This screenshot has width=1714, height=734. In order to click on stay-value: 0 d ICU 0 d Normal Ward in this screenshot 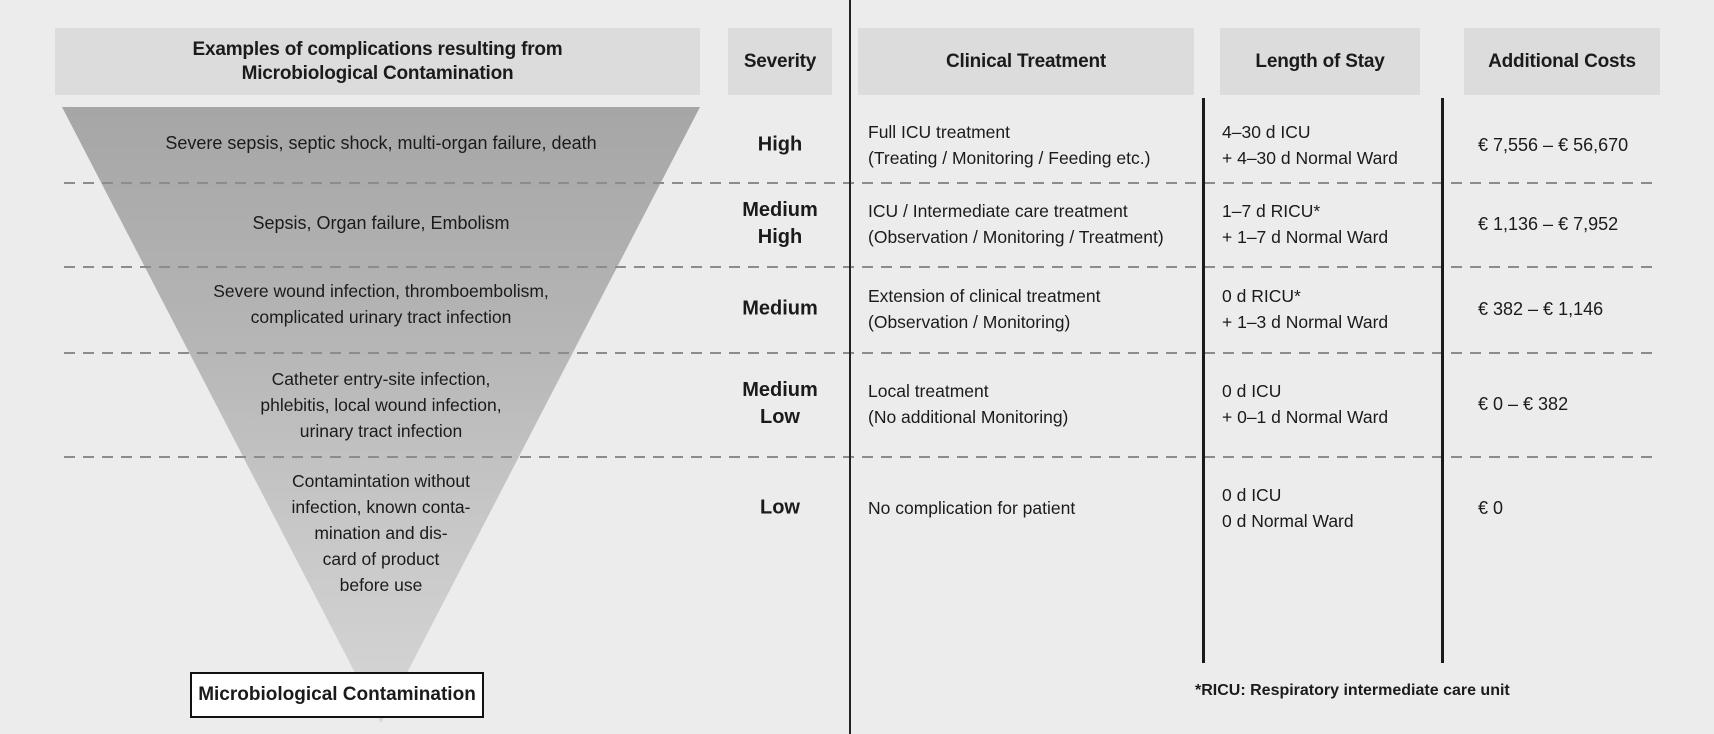, I will do `click(1288, 508)`.